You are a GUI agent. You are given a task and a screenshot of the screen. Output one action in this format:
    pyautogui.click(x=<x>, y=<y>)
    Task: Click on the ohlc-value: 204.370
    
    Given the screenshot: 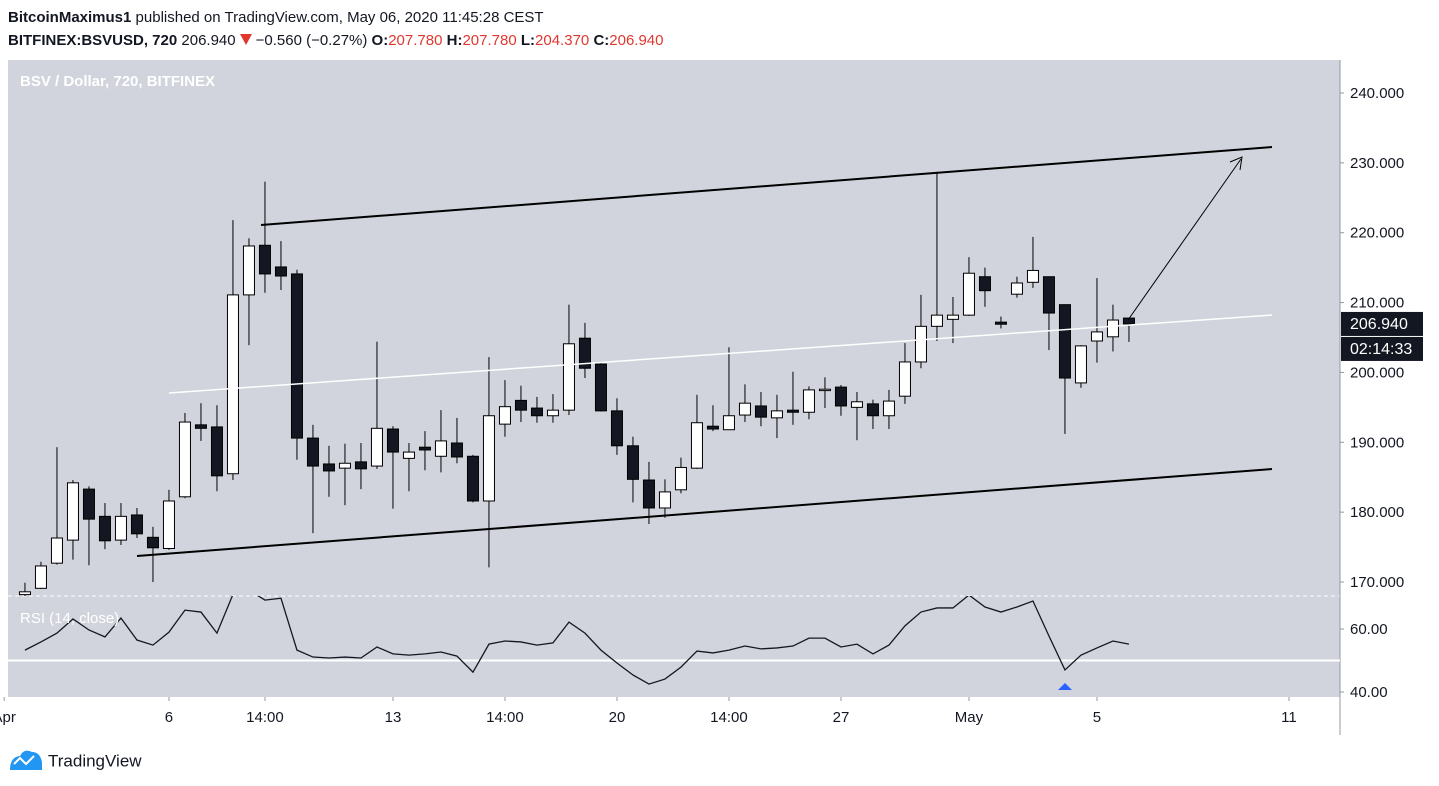 What is the action you would take?
    pyautogui.click(x=562, y=40)
    